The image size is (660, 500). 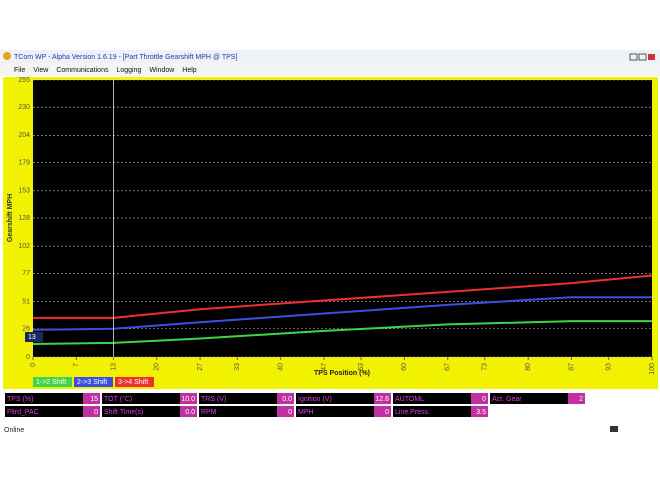 What do you see at coordinates (24, 191) in the screenshot?
I see `y-tick-label: 153` at bounding box center [24, 191].